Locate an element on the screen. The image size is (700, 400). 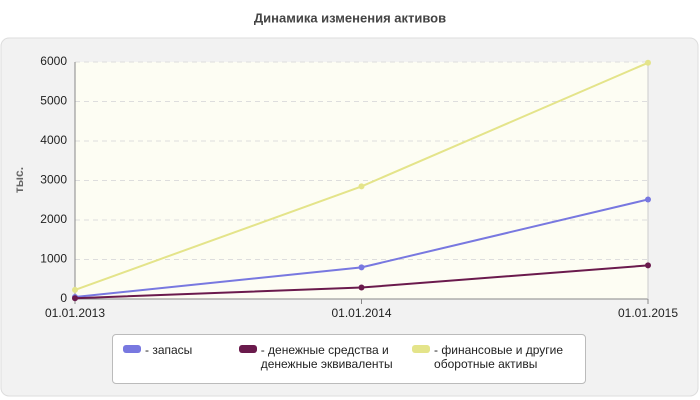
y-tick-label: 0 is located at coordinates (63, 298).